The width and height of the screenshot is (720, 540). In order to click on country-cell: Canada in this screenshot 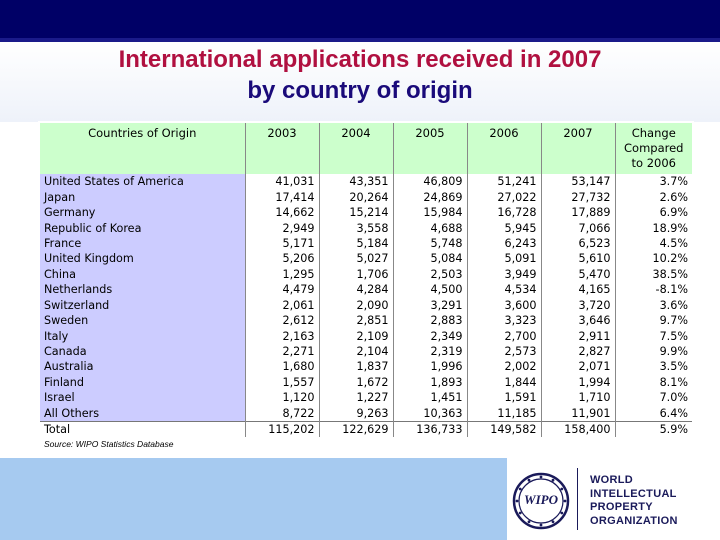, I will do `click(142, 351)`.